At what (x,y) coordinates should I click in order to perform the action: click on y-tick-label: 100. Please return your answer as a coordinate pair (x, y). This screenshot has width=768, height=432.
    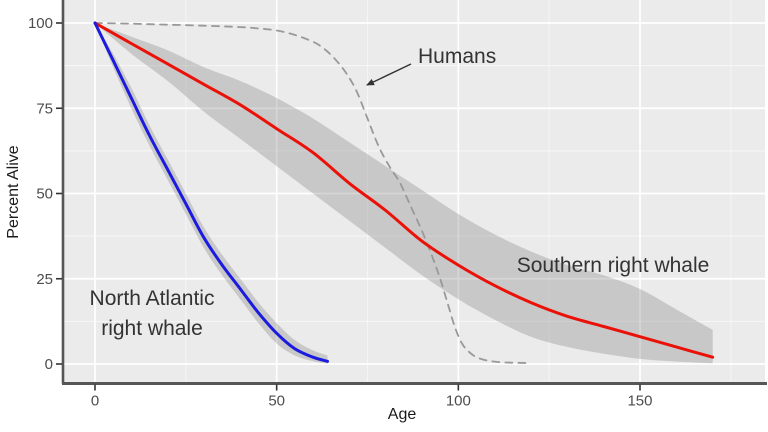
    Looking at the image, I should click on (40, 23).